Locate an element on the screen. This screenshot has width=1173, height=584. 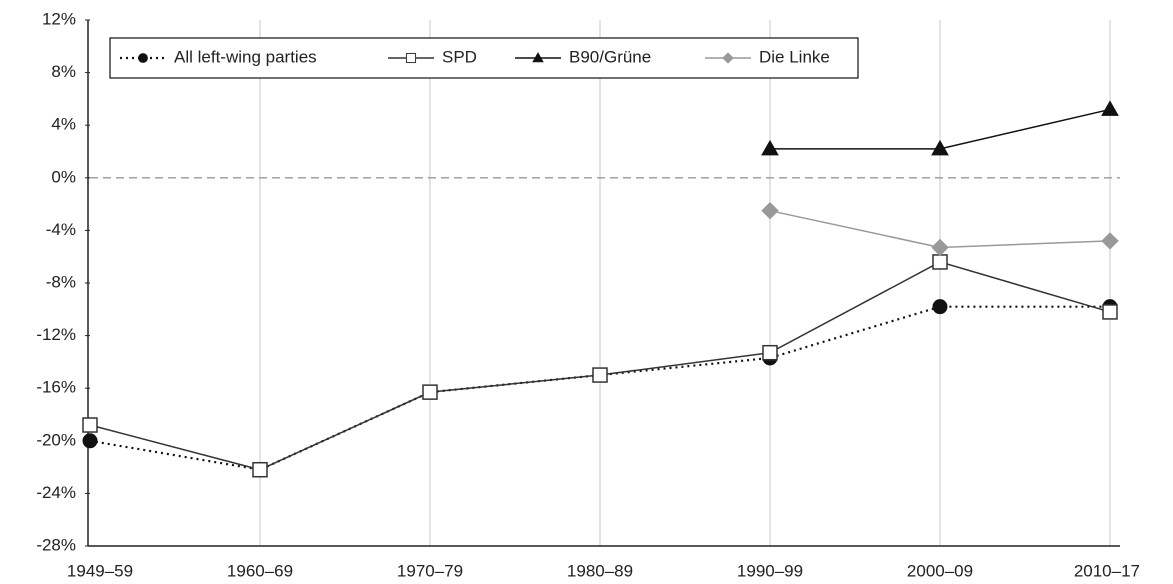
y-tick-label: 0% is located at coordinates (63, 176).